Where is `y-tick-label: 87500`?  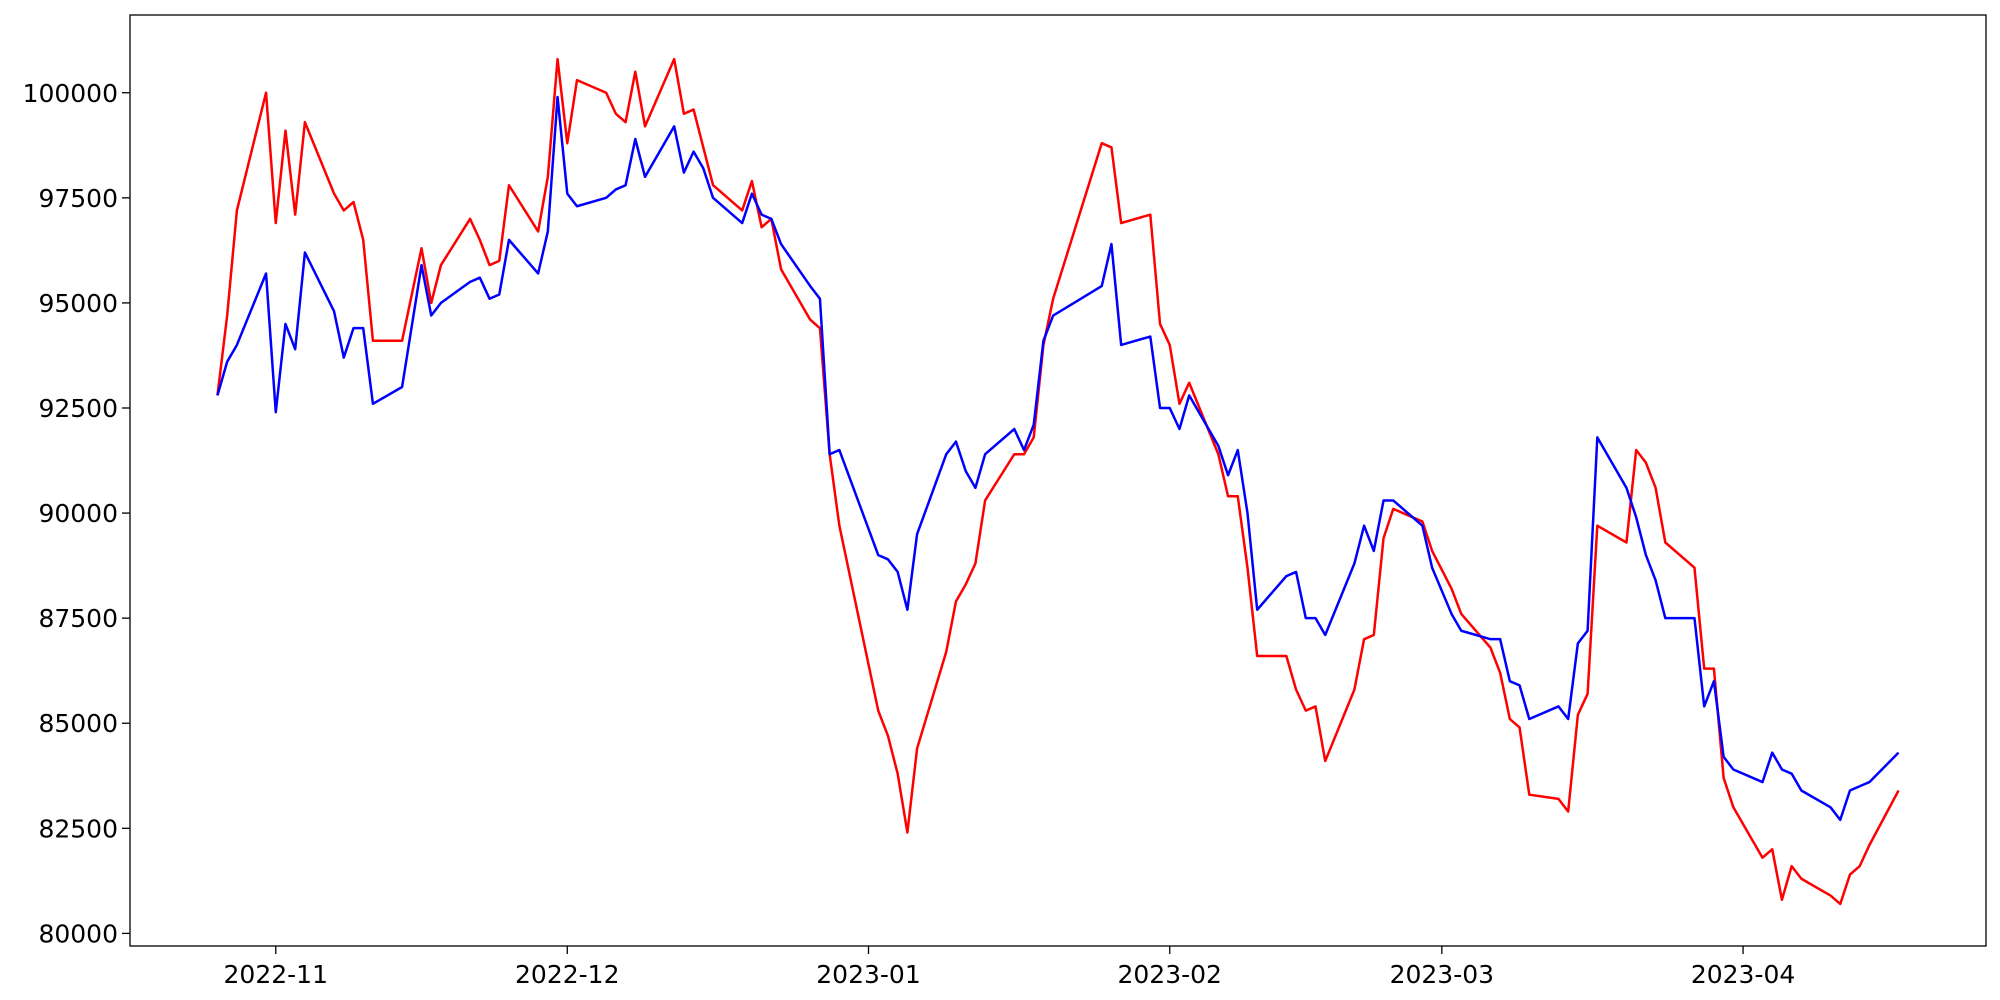
y-tick-label: 87500 is located at coordinates (78, 618).